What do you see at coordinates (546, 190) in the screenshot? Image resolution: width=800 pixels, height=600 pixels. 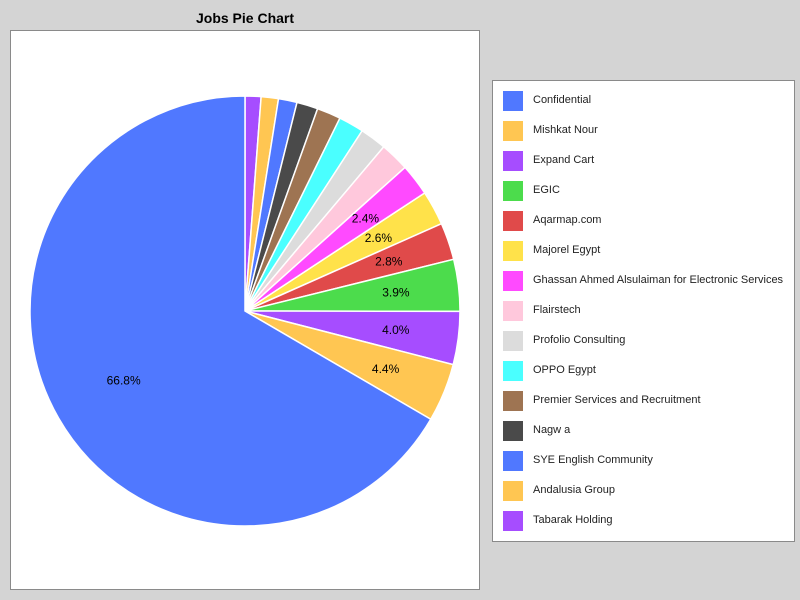 I see `legend-label: EGIC` at bounding box center [546, 190].